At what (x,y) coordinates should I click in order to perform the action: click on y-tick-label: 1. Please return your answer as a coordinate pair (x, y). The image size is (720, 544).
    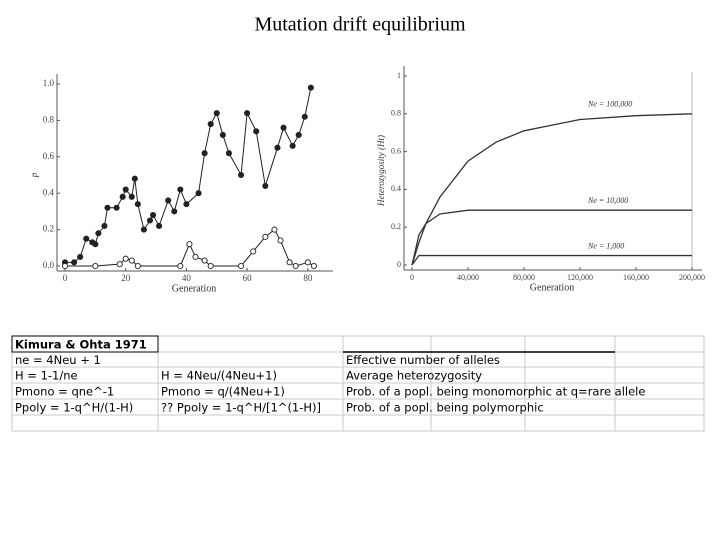
    Looking at the image, I should click on (399, 75).